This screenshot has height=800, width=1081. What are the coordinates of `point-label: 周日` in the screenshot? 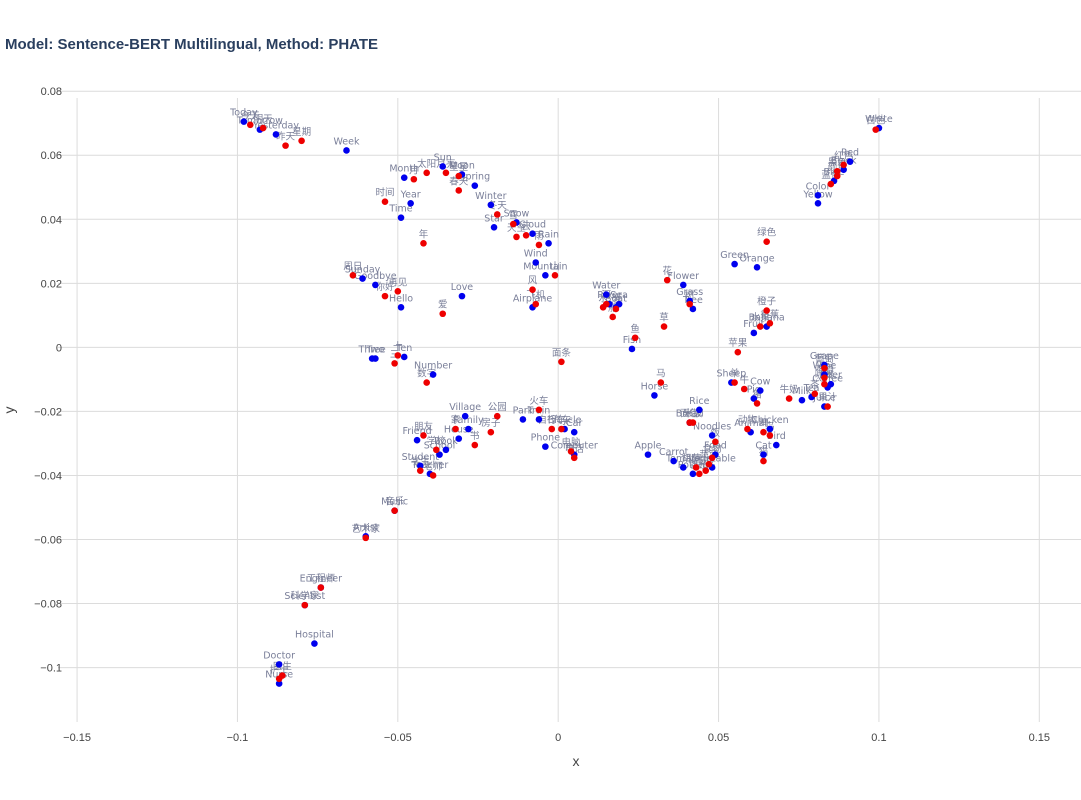 It's located at (352, 266).